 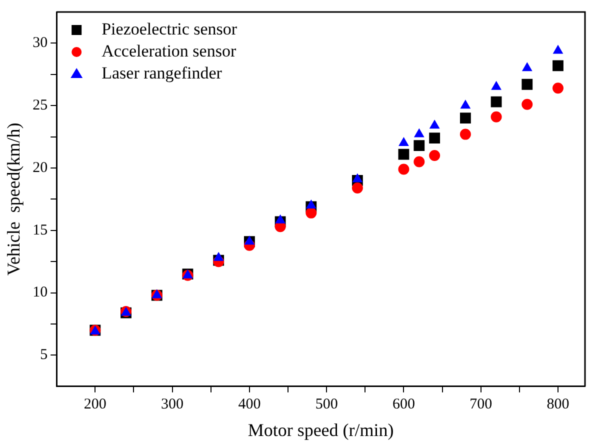 What do you see at coordinates (40, 168) in the screenshot?
I see `y-tick-label: 20` at bounding box center [40, 168].